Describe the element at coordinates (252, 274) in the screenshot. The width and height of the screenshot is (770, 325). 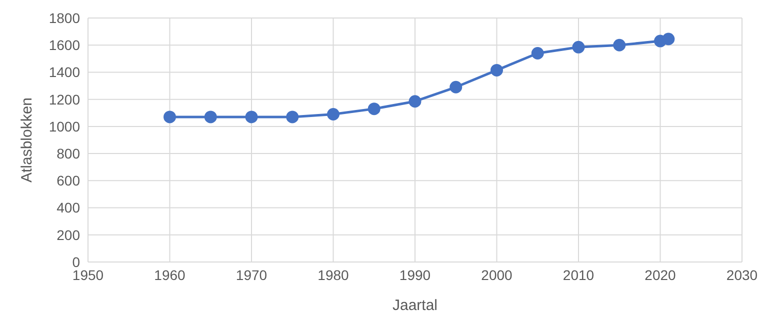
I see `x-tick-label: 1970` at that location.